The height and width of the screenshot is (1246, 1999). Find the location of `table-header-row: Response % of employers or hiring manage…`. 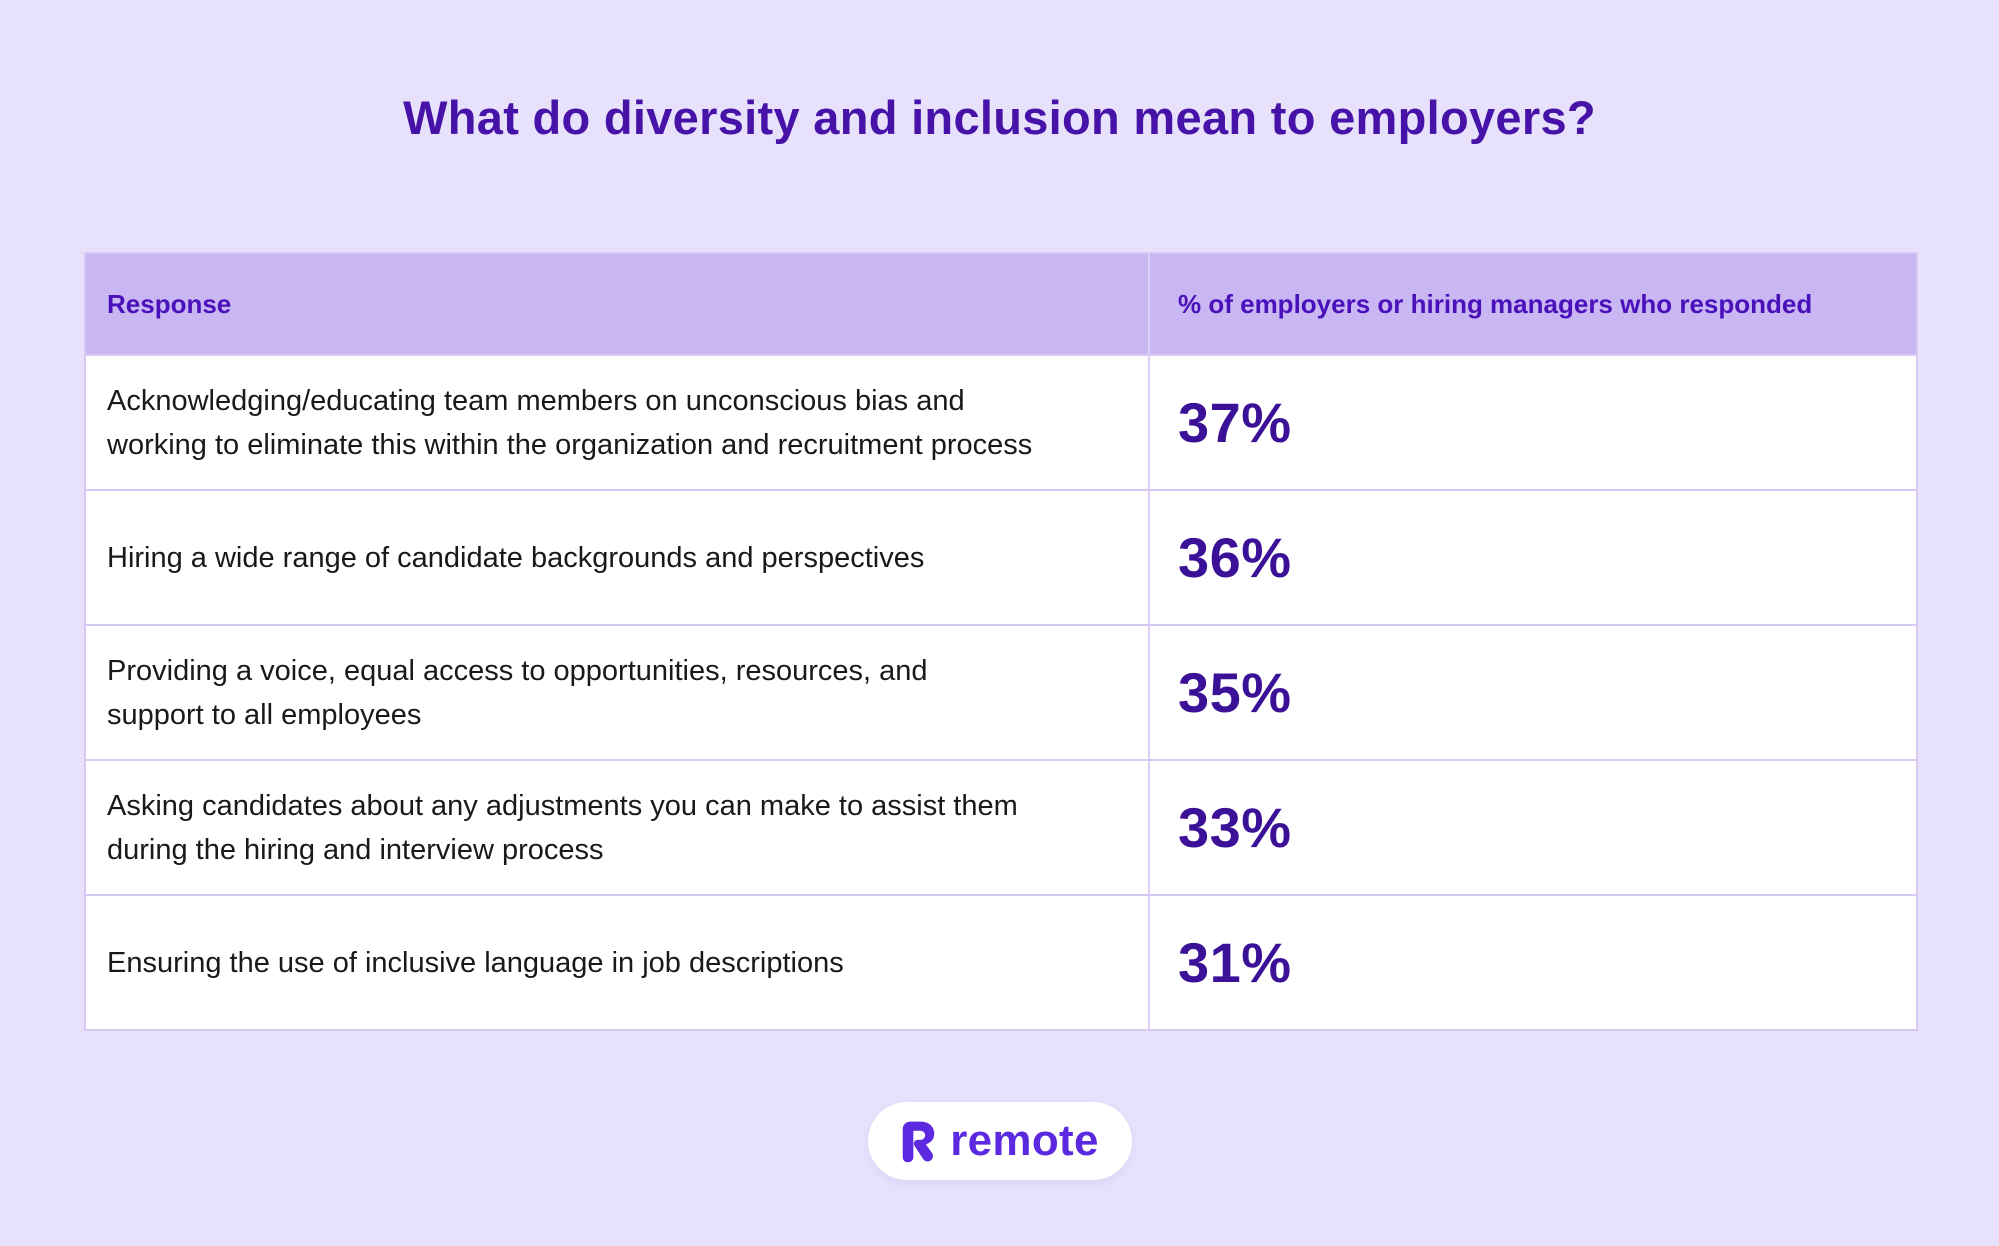

table-header-row: Response % of employers or hiring manage… is located at coordinates (1001, 304).